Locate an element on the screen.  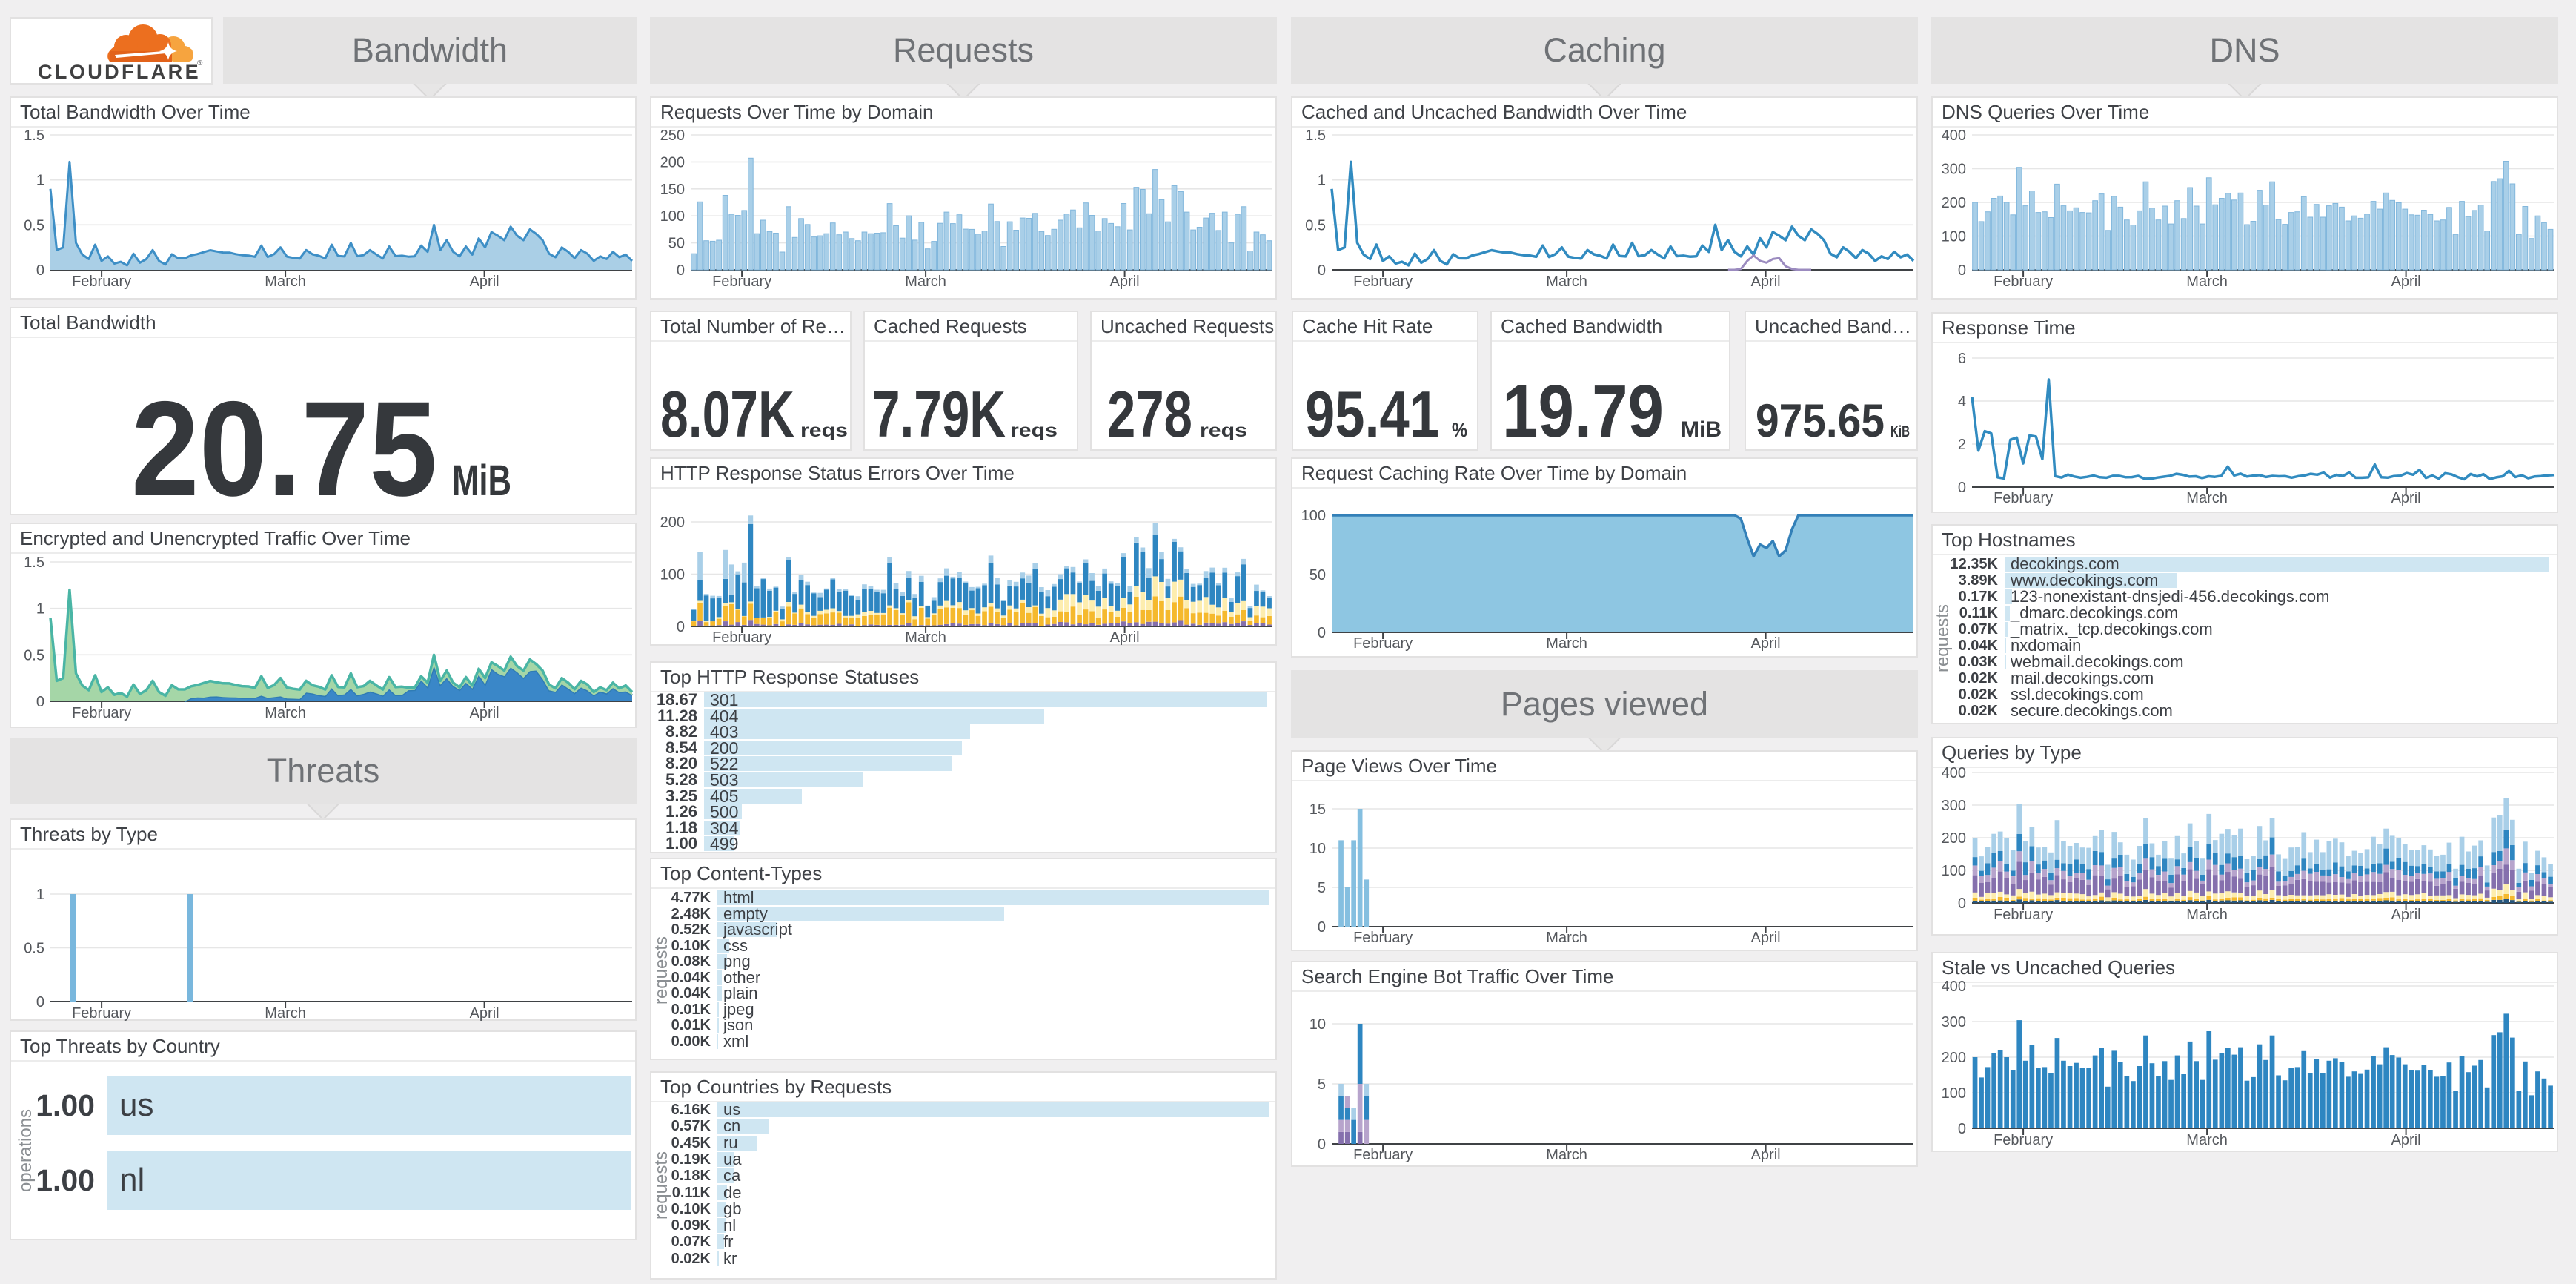
svg-text: 20.75 is located at coordinates (284, 437).